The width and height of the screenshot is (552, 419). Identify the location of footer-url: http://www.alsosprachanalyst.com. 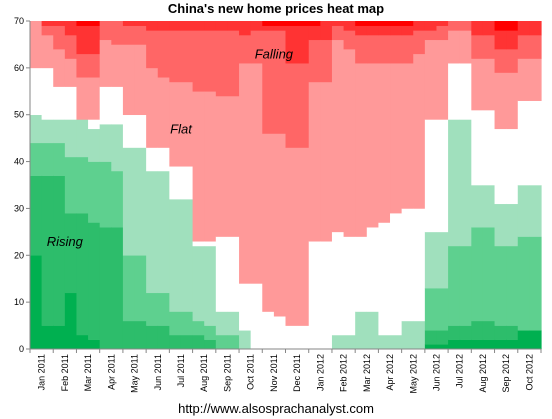
(276, 408).